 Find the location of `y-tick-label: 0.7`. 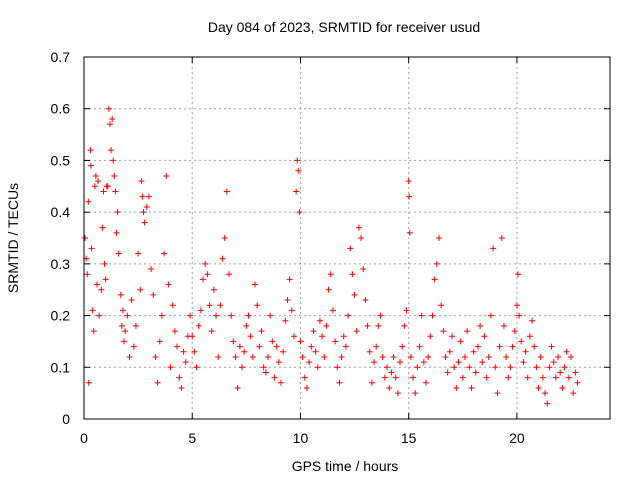

y-tick-label: 0.7 is located at coordinates (61, 57).